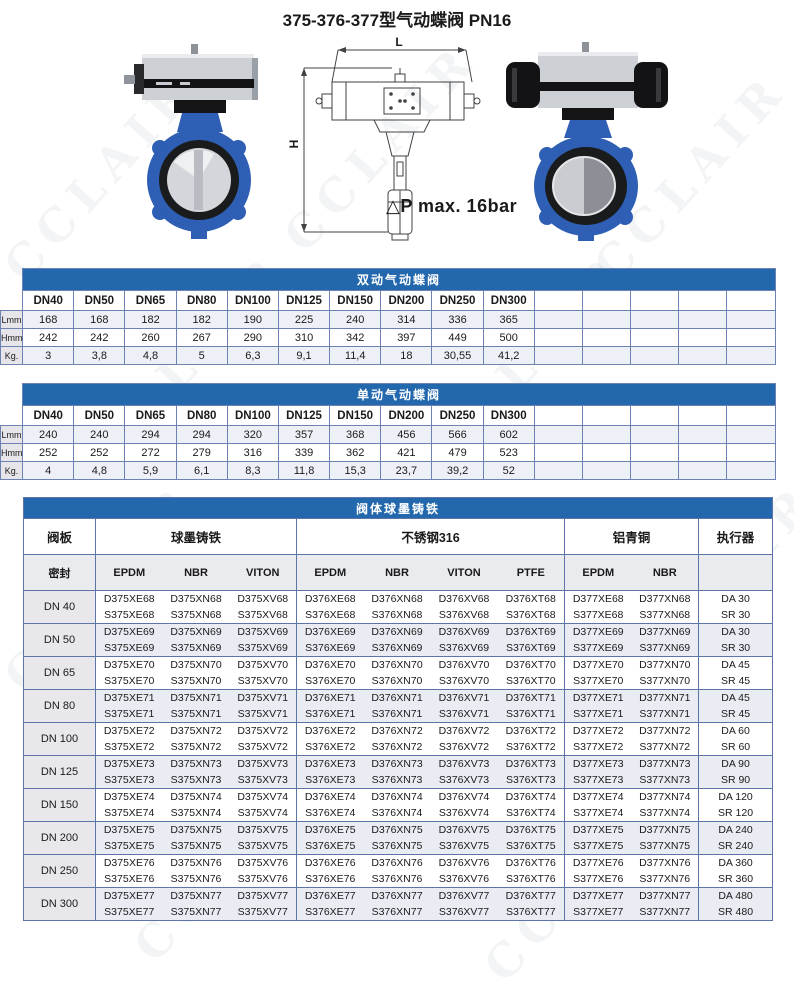 The height and width of the screenshot is (992, 794). Describe the element at coordinates (397, 664) in the screenshot. I see `model-cell: D376XN70` at that location.